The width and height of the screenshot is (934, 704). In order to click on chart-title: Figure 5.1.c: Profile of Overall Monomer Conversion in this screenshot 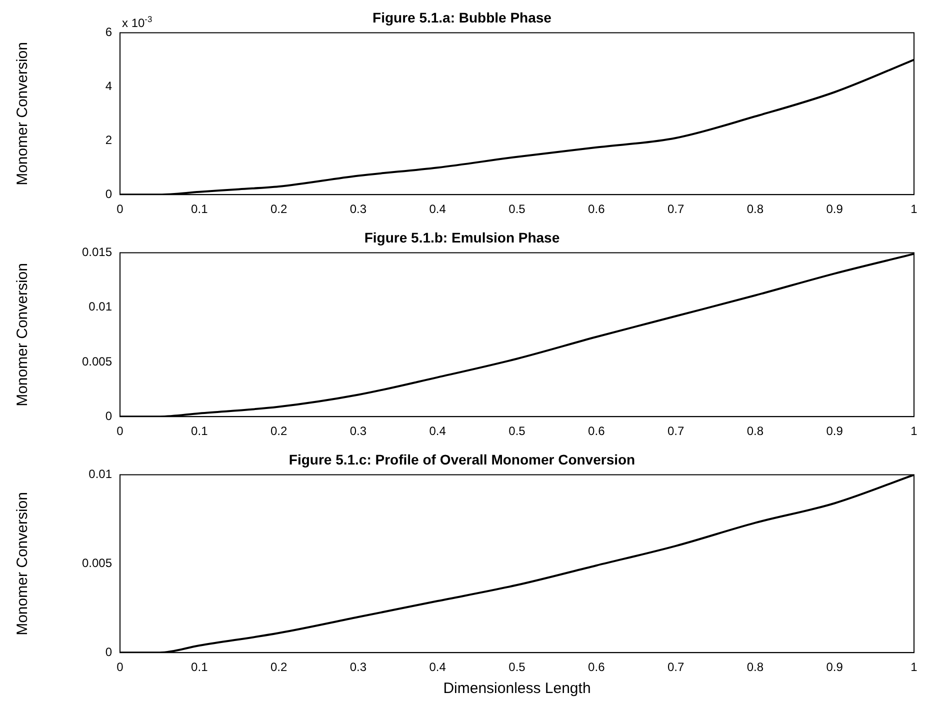, I will do `click(462, 459)`.